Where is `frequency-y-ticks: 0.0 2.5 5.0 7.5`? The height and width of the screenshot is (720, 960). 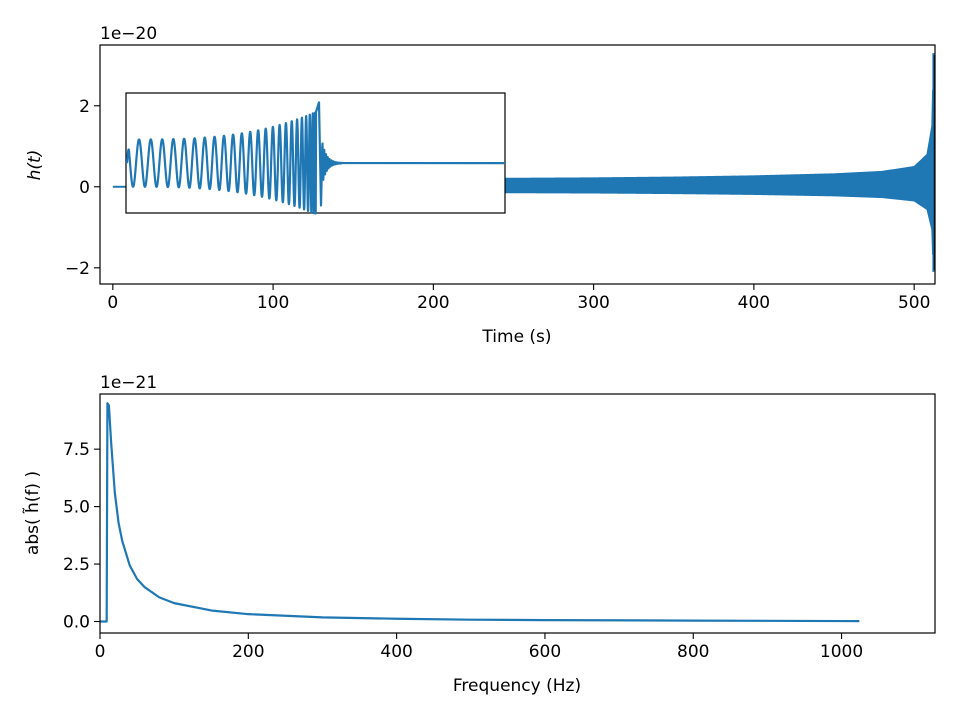 frequency-y-ticks: 0.0 2.5 5.0 7.5 is located at coordinates (81, 536).